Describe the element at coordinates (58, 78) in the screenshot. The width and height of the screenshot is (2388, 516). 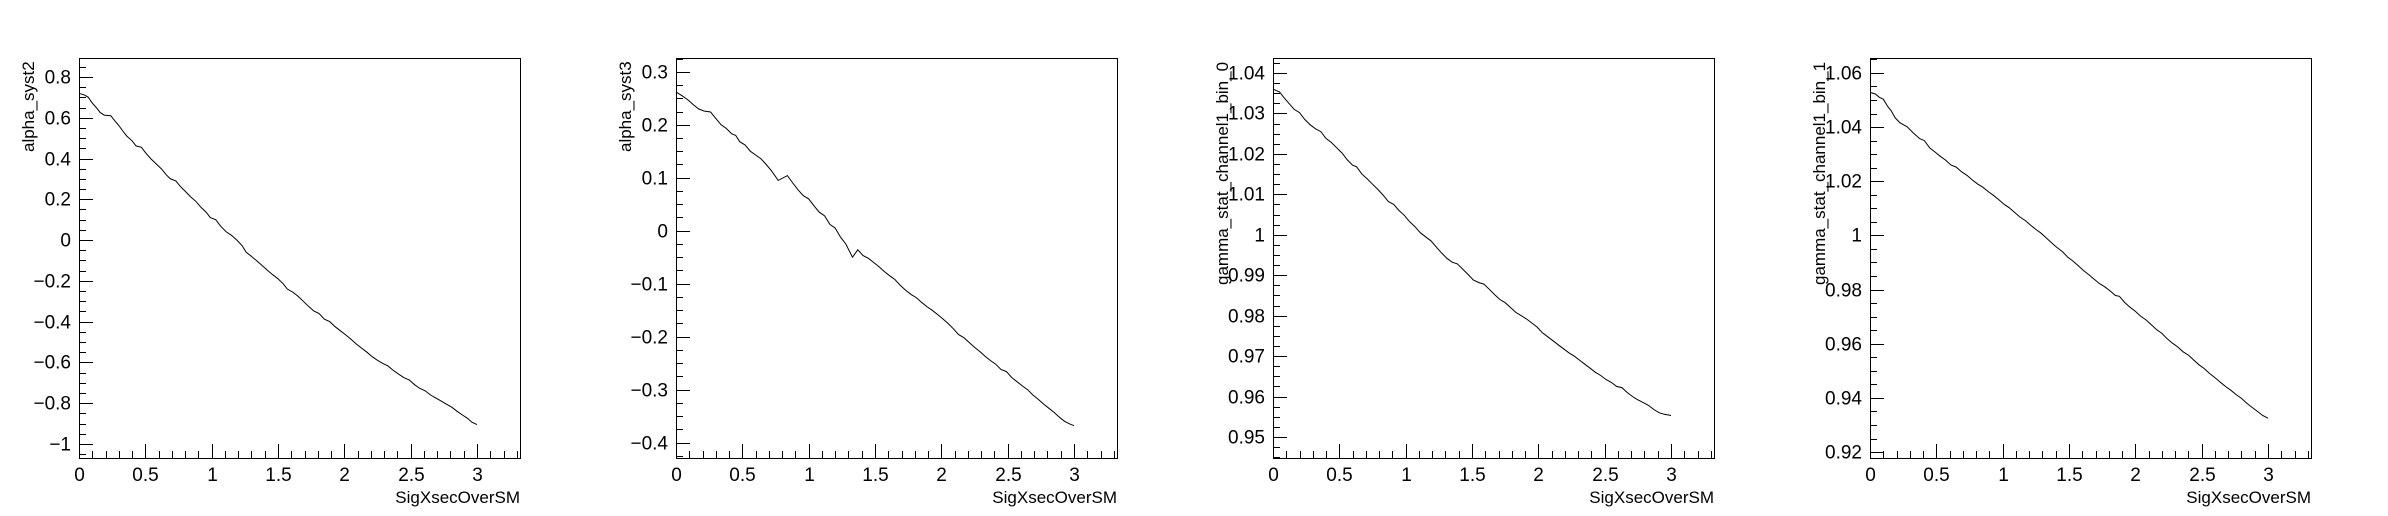
I see `y-tick-label: 0.8` at that location.